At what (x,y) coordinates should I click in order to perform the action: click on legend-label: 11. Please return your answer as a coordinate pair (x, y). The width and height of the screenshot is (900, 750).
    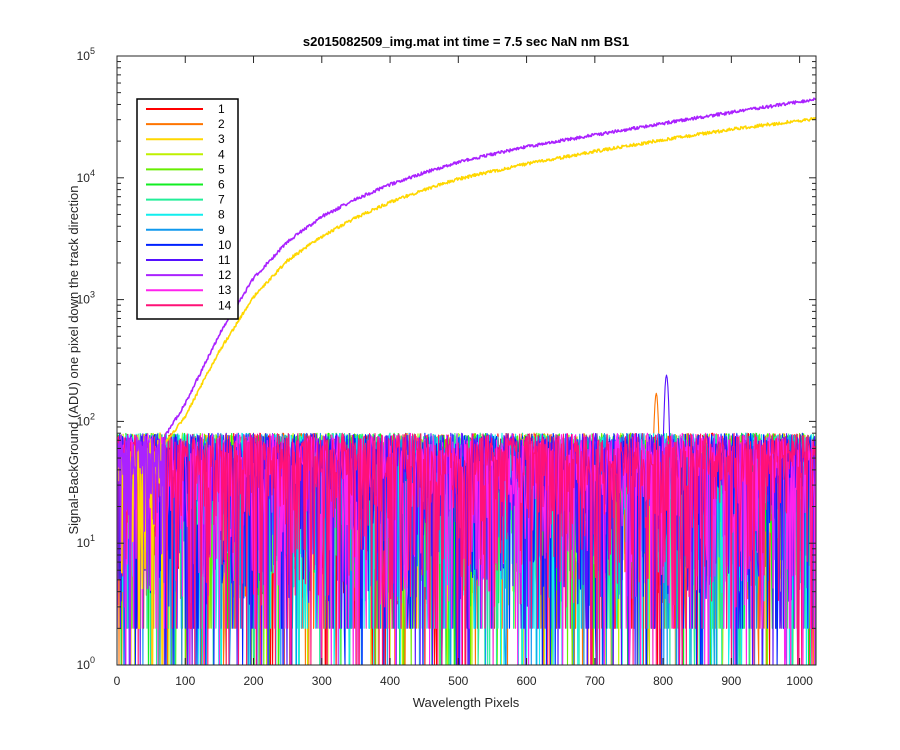
    Looking at the image, I should click on (224, 260).